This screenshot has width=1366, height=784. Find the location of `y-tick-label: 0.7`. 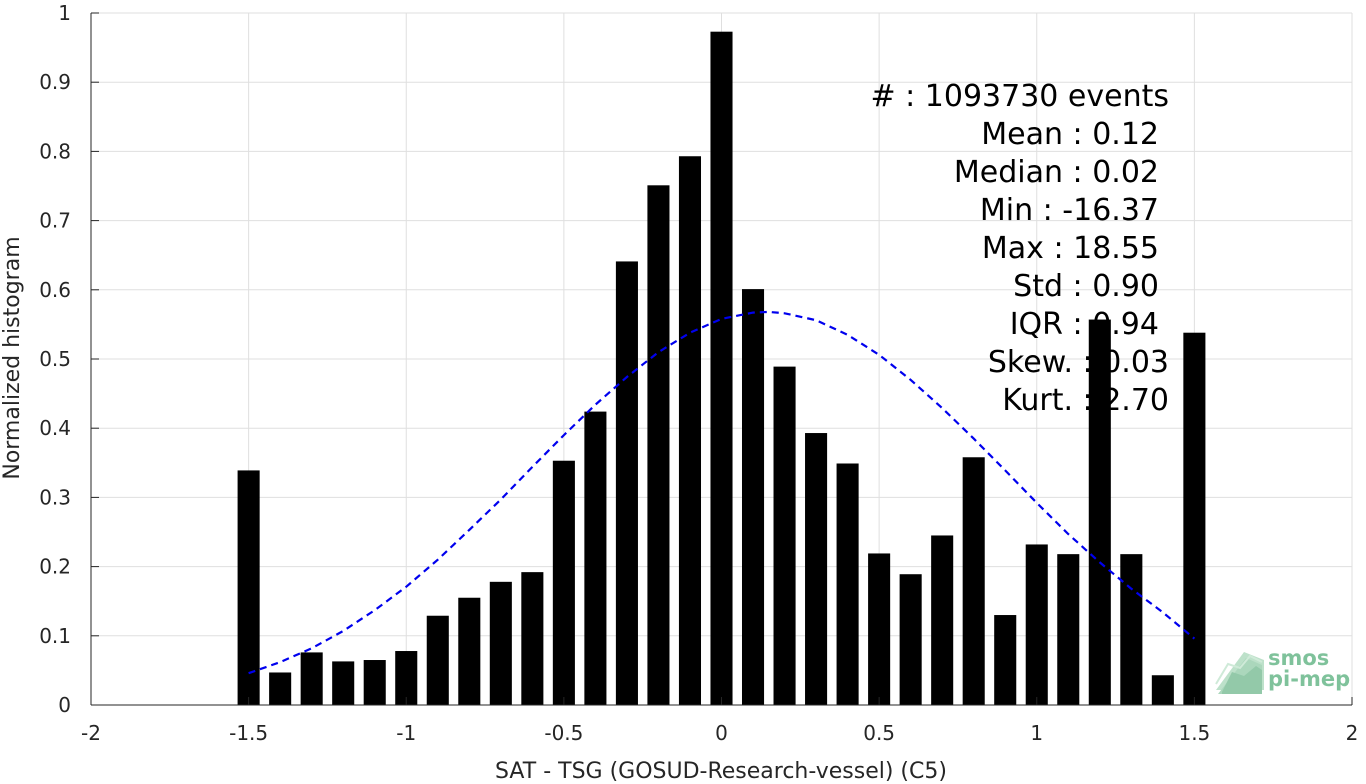

y-tick-label: 0.7 is located at coordinates (55, 221).